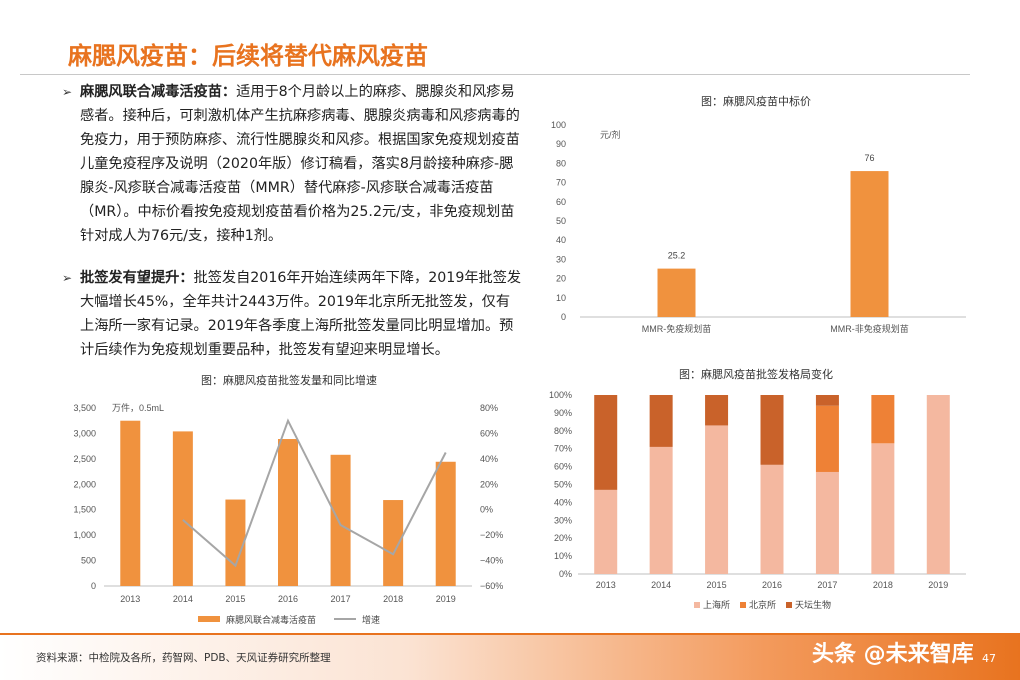  What do you see at coordinates (756, 101) in the screenshot?
I see `chart-title: 图：麻腮风疫苗中标价` at bounding box center [756, 101].